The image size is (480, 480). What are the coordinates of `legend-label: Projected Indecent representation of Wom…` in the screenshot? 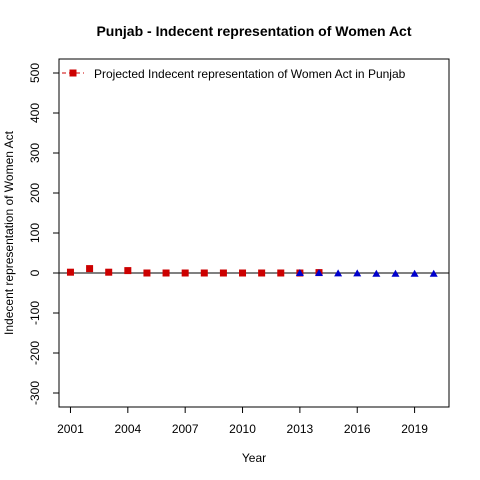 It's located at (250, 74).